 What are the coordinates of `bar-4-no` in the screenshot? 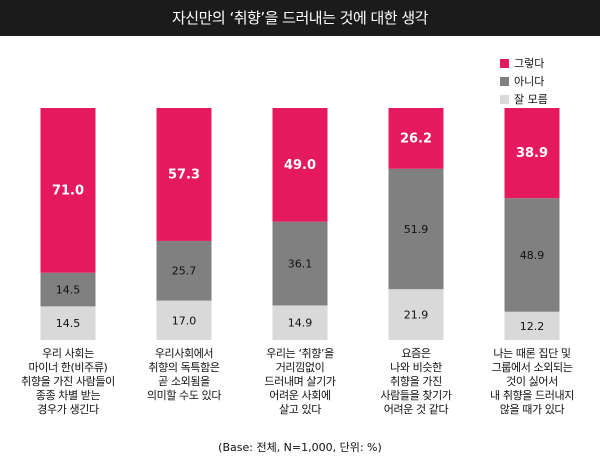 It's located at (416, 229).